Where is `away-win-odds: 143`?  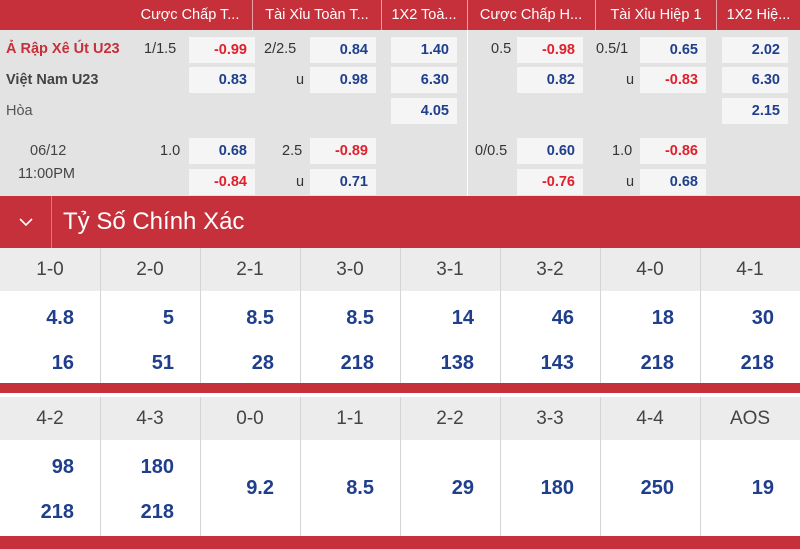
away-win-odds: 143 is located at coordinates (557, 363).